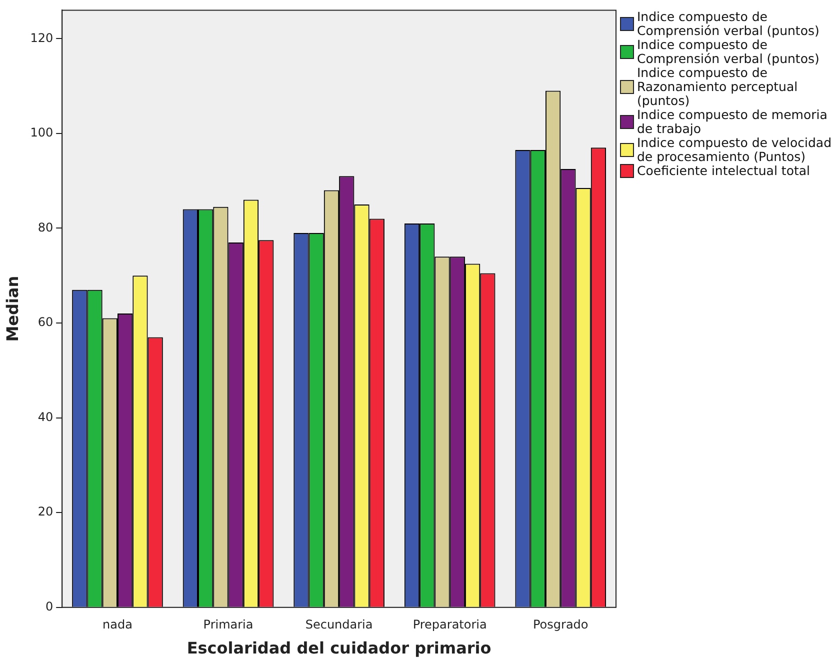 This screenshot has width=836, height=663. What do you see at coordinates (560, 625) in the screenshot?
I see `x-tick-label: Posgrado` at bounding box center [560, 625].